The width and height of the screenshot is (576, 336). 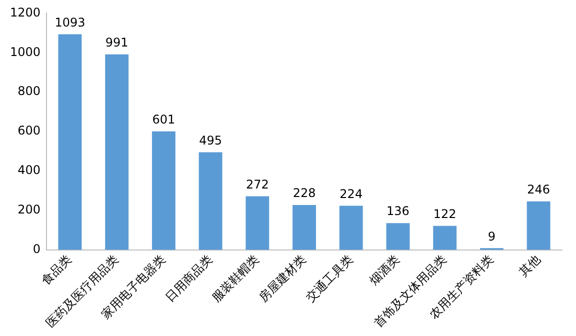 What do you see at coordinates (56, 270) in the screenshot?
I see `x-tick-label: 食品类` at bounding box center [56, 270].